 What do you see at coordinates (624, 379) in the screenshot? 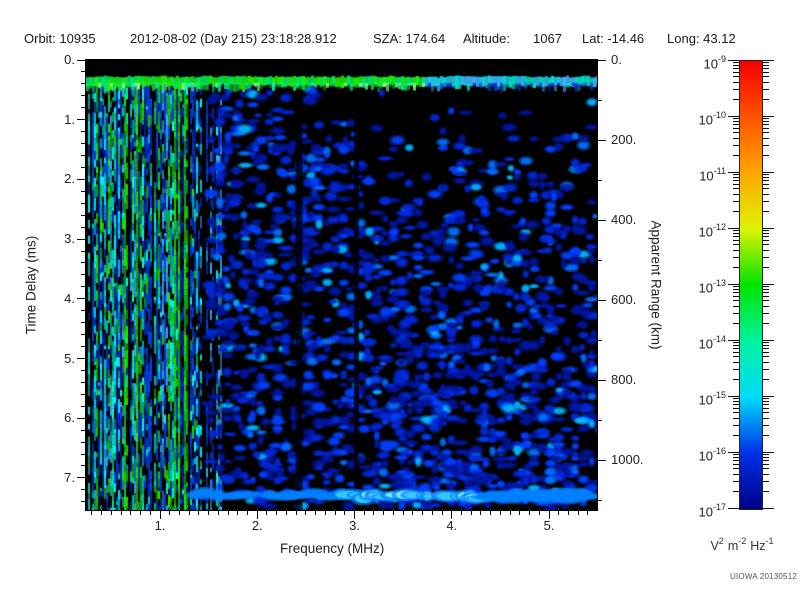
I see `y2-tick-label: 800.` at bounding box center [624, 379].